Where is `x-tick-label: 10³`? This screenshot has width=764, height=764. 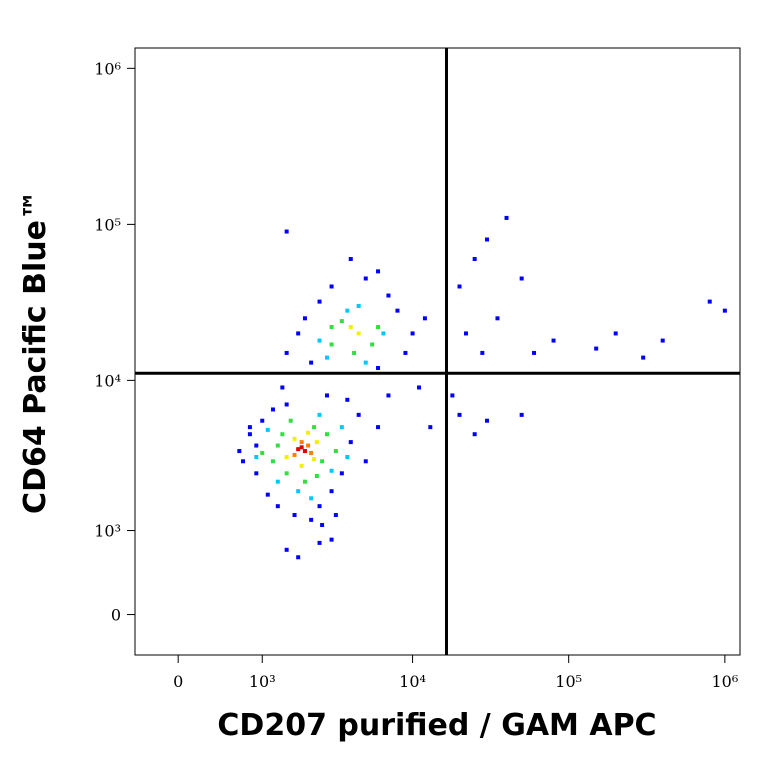
x-tick-label: 10³ is located at coordinates (262, 681).